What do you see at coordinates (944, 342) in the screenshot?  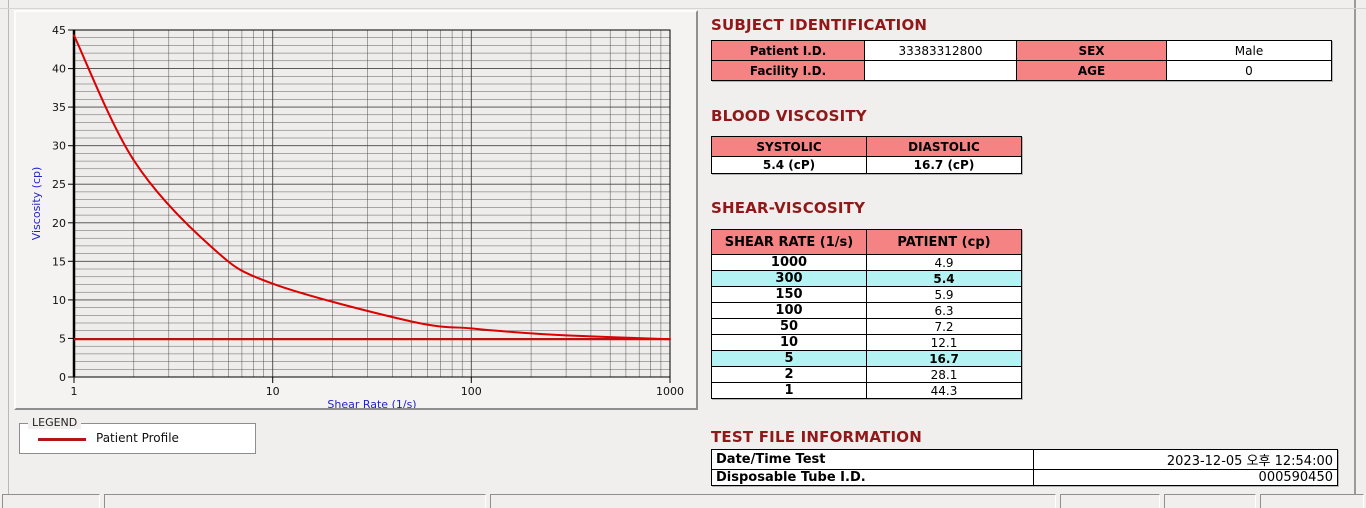 I see `patient-viscosity-cell: 12.1` at bounding box center [944, 342].